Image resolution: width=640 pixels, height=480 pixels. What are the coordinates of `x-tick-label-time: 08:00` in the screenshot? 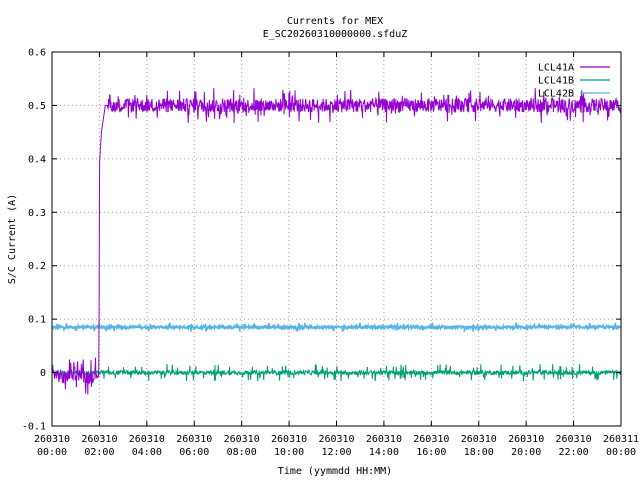 It's located at (242, 452).